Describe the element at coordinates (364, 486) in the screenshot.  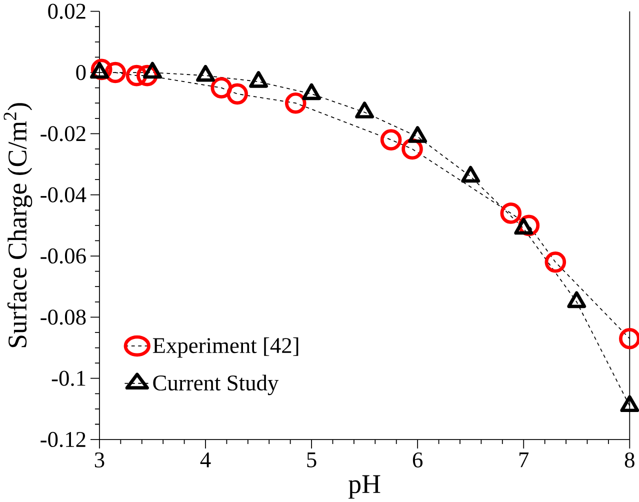
I see `x-axis-title: pH` at that location.